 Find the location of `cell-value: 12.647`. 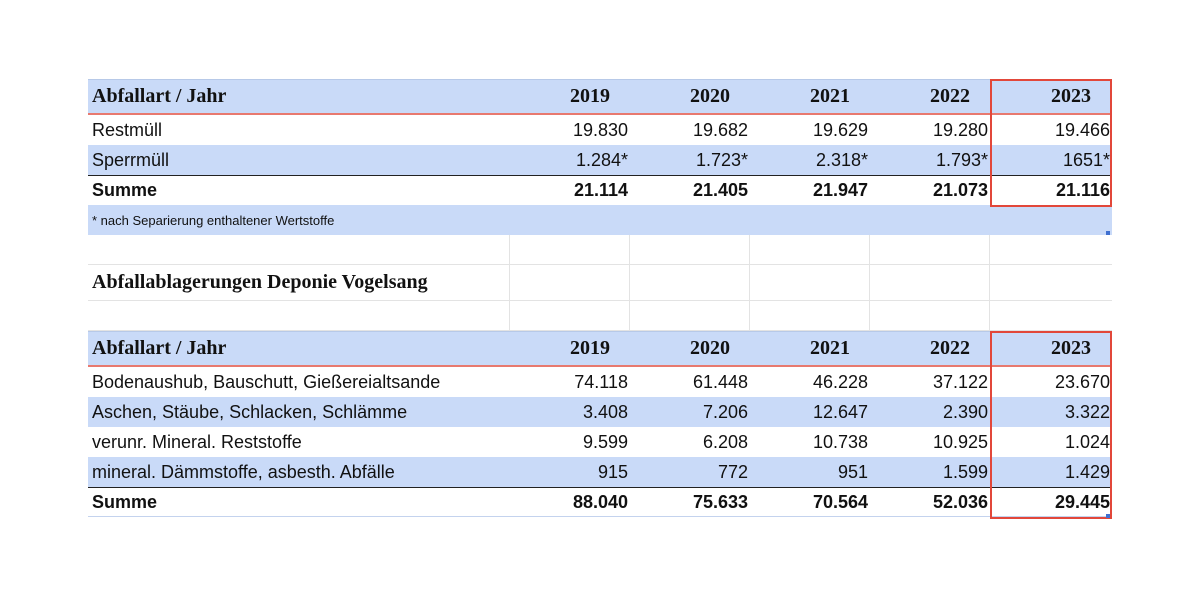

cell-value: 12.647 is located at coordinates (840, 411).